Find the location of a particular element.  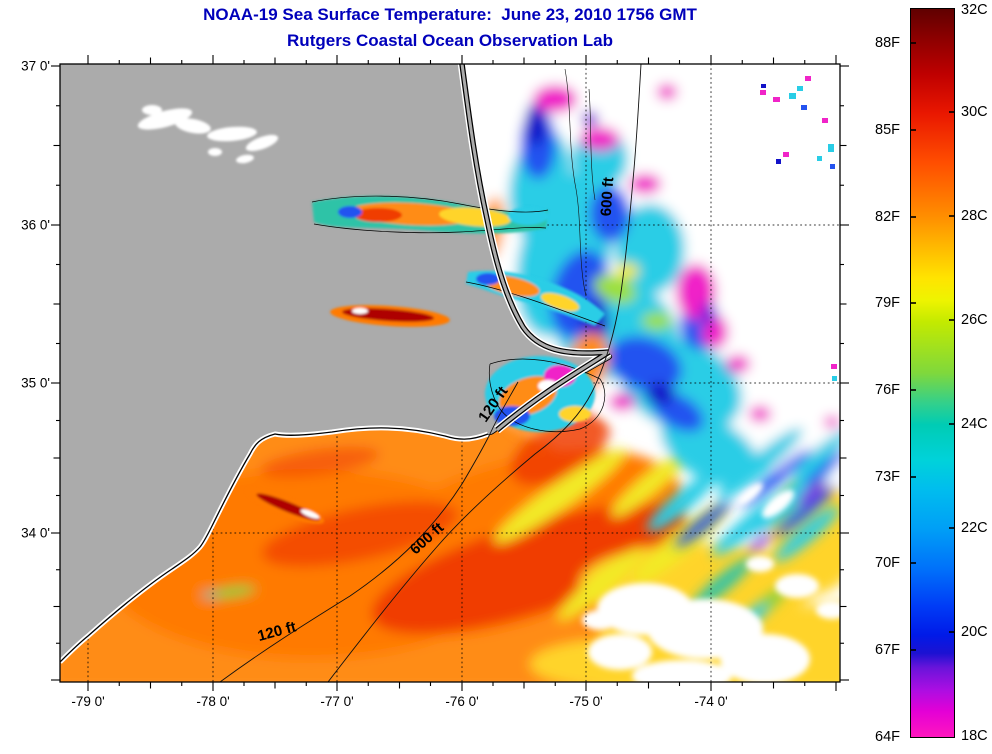

y-axis-tick-label: 37 0' is located at coordinates (35, 66).